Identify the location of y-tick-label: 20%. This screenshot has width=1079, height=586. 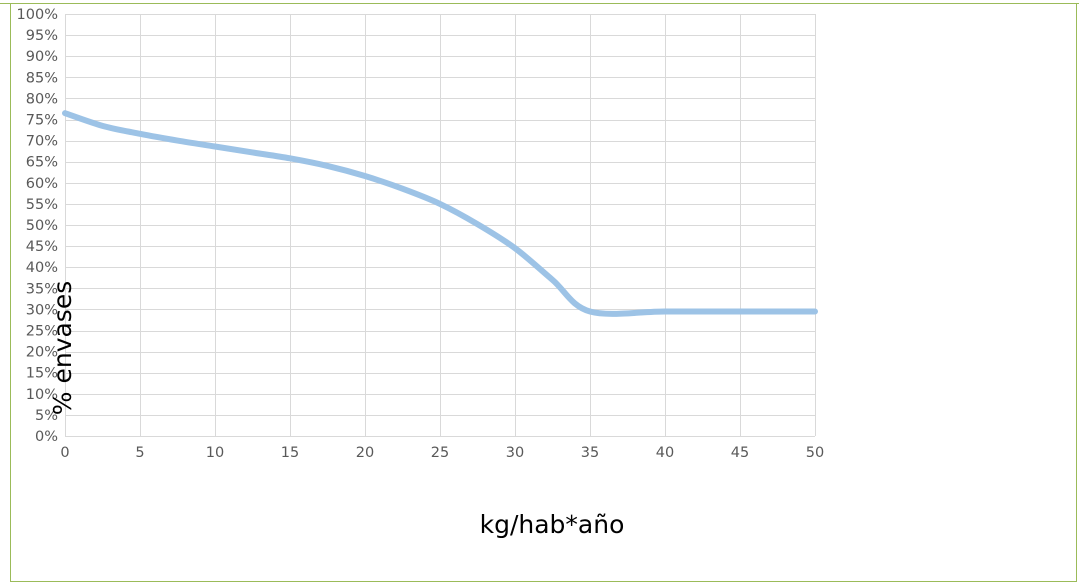
(42, 353).